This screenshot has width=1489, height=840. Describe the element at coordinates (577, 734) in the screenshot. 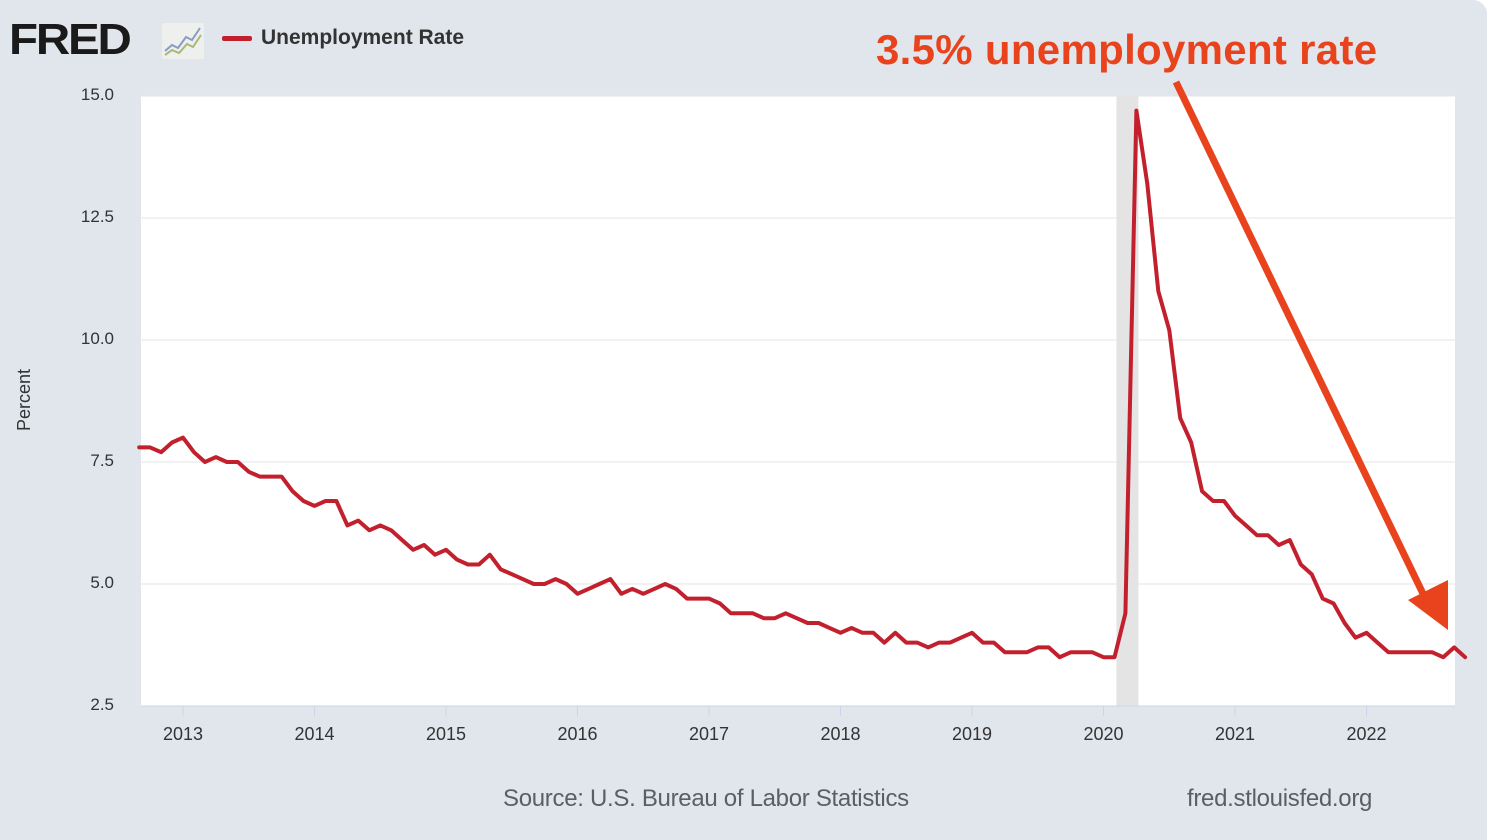

I see `x-tick-label: 2016` at that location.